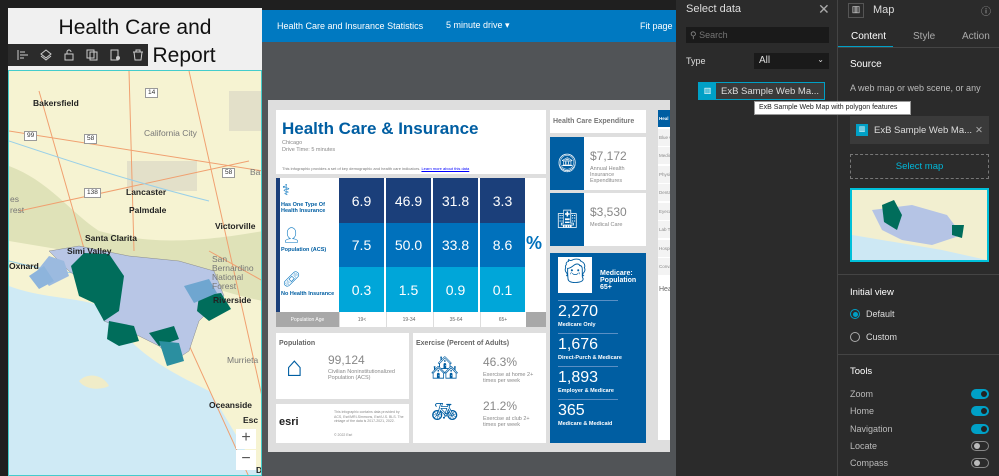 Image resolution: width=999 pixels, height=476 pixels. Describe the element at coordinates (862, 411) in the screenshot. I see `tool-label: Home` at that location.